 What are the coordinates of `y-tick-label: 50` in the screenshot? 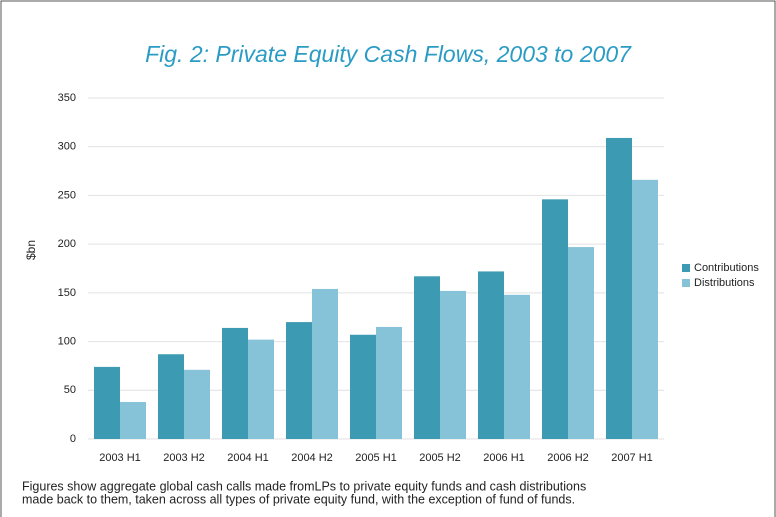 It's located at (70, 390).